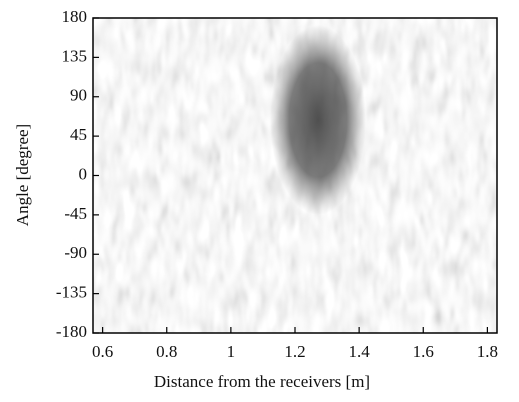 The image size is (519, 402). What do you see at coordinates (360, 351) in the screenshot?
I see `x-tick-label: 1.4` at bounding box center [360, 351].